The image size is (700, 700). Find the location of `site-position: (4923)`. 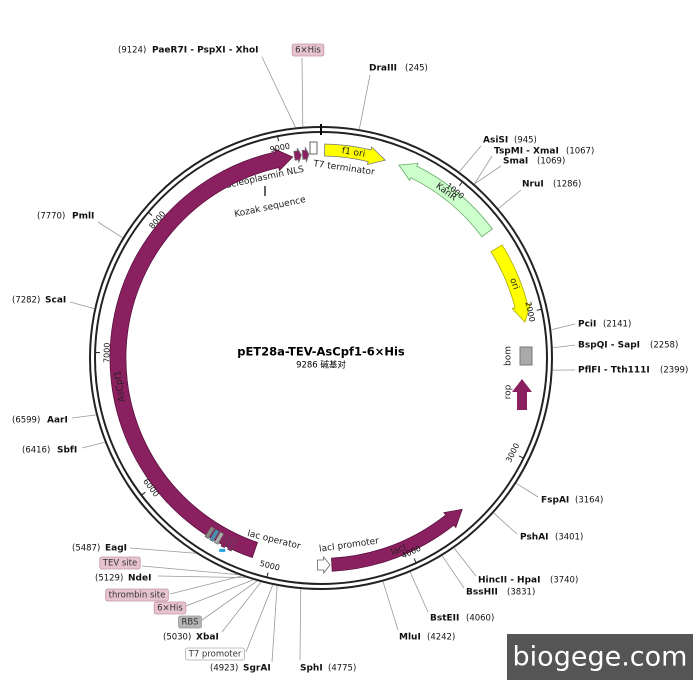

site-position: (4923) is located at coordinates (224, 669).